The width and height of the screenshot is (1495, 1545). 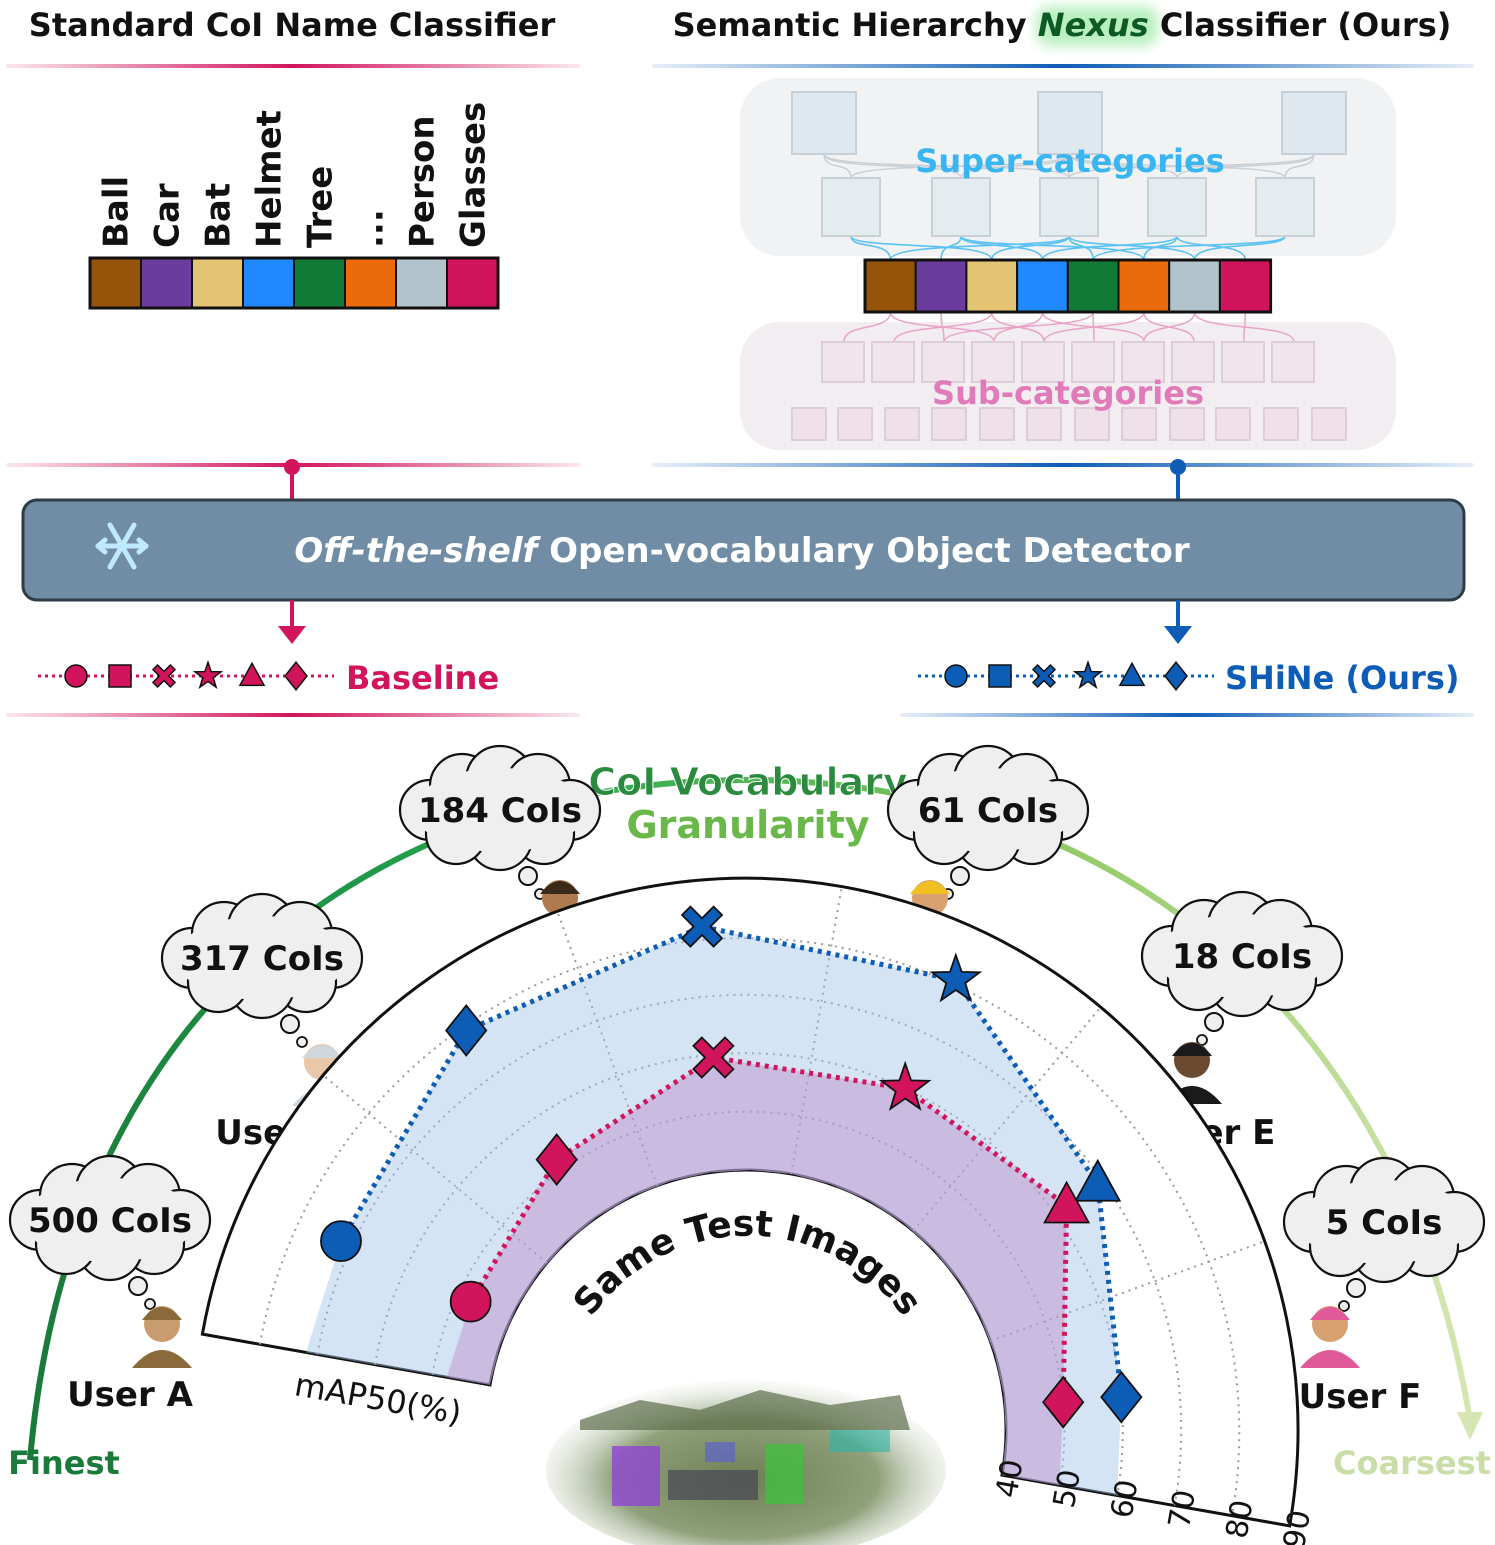 I want to click on radar-area-baseline, so click(x=756, y=1271).